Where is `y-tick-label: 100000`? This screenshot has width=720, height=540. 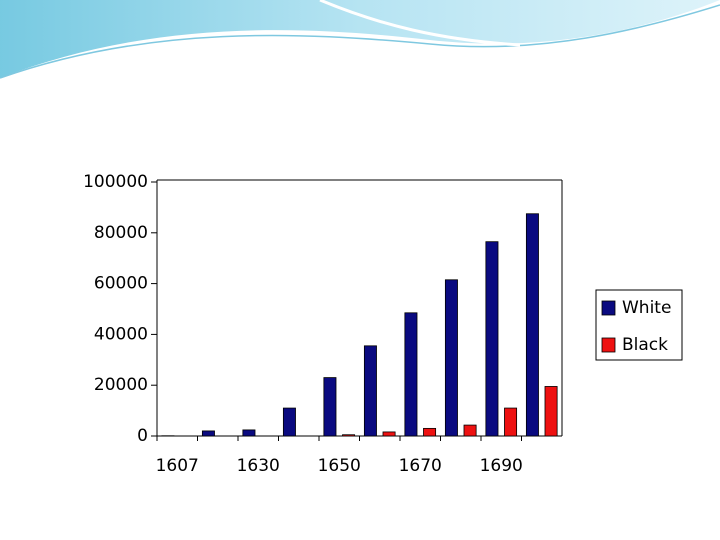
y-tick-label: 100000 is located at coordinates (115, 182).